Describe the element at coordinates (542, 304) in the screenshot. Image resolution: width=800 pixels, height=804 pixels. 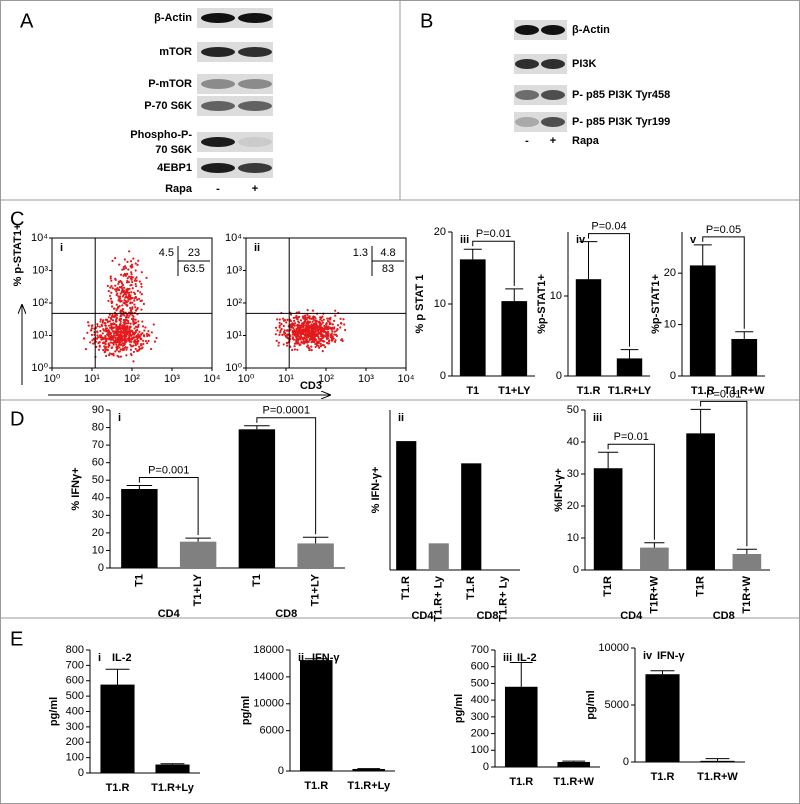
I see `y-label: %p-STAT1+` at that location.